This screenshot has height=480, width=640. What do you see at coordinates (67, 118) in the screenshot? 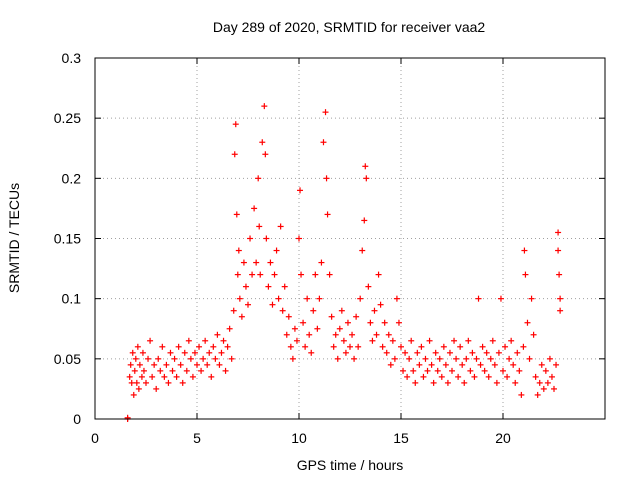
I see `y-tick-label: 0.25` at bounding box center [67, 118].